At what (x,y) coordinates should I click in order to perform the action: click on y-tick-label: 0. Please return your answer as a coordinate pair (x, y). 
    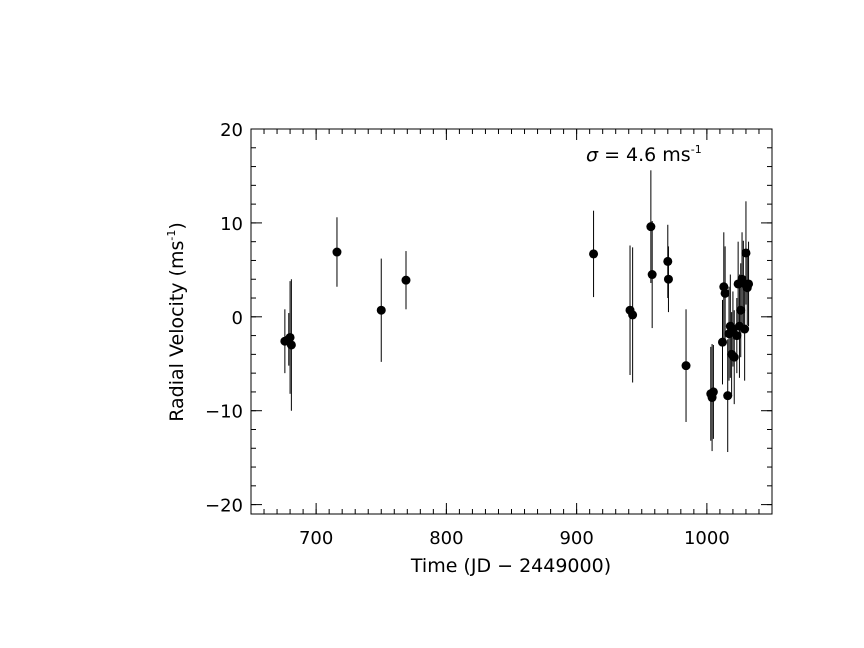
    Looking at the image, I should click on (237, 318).